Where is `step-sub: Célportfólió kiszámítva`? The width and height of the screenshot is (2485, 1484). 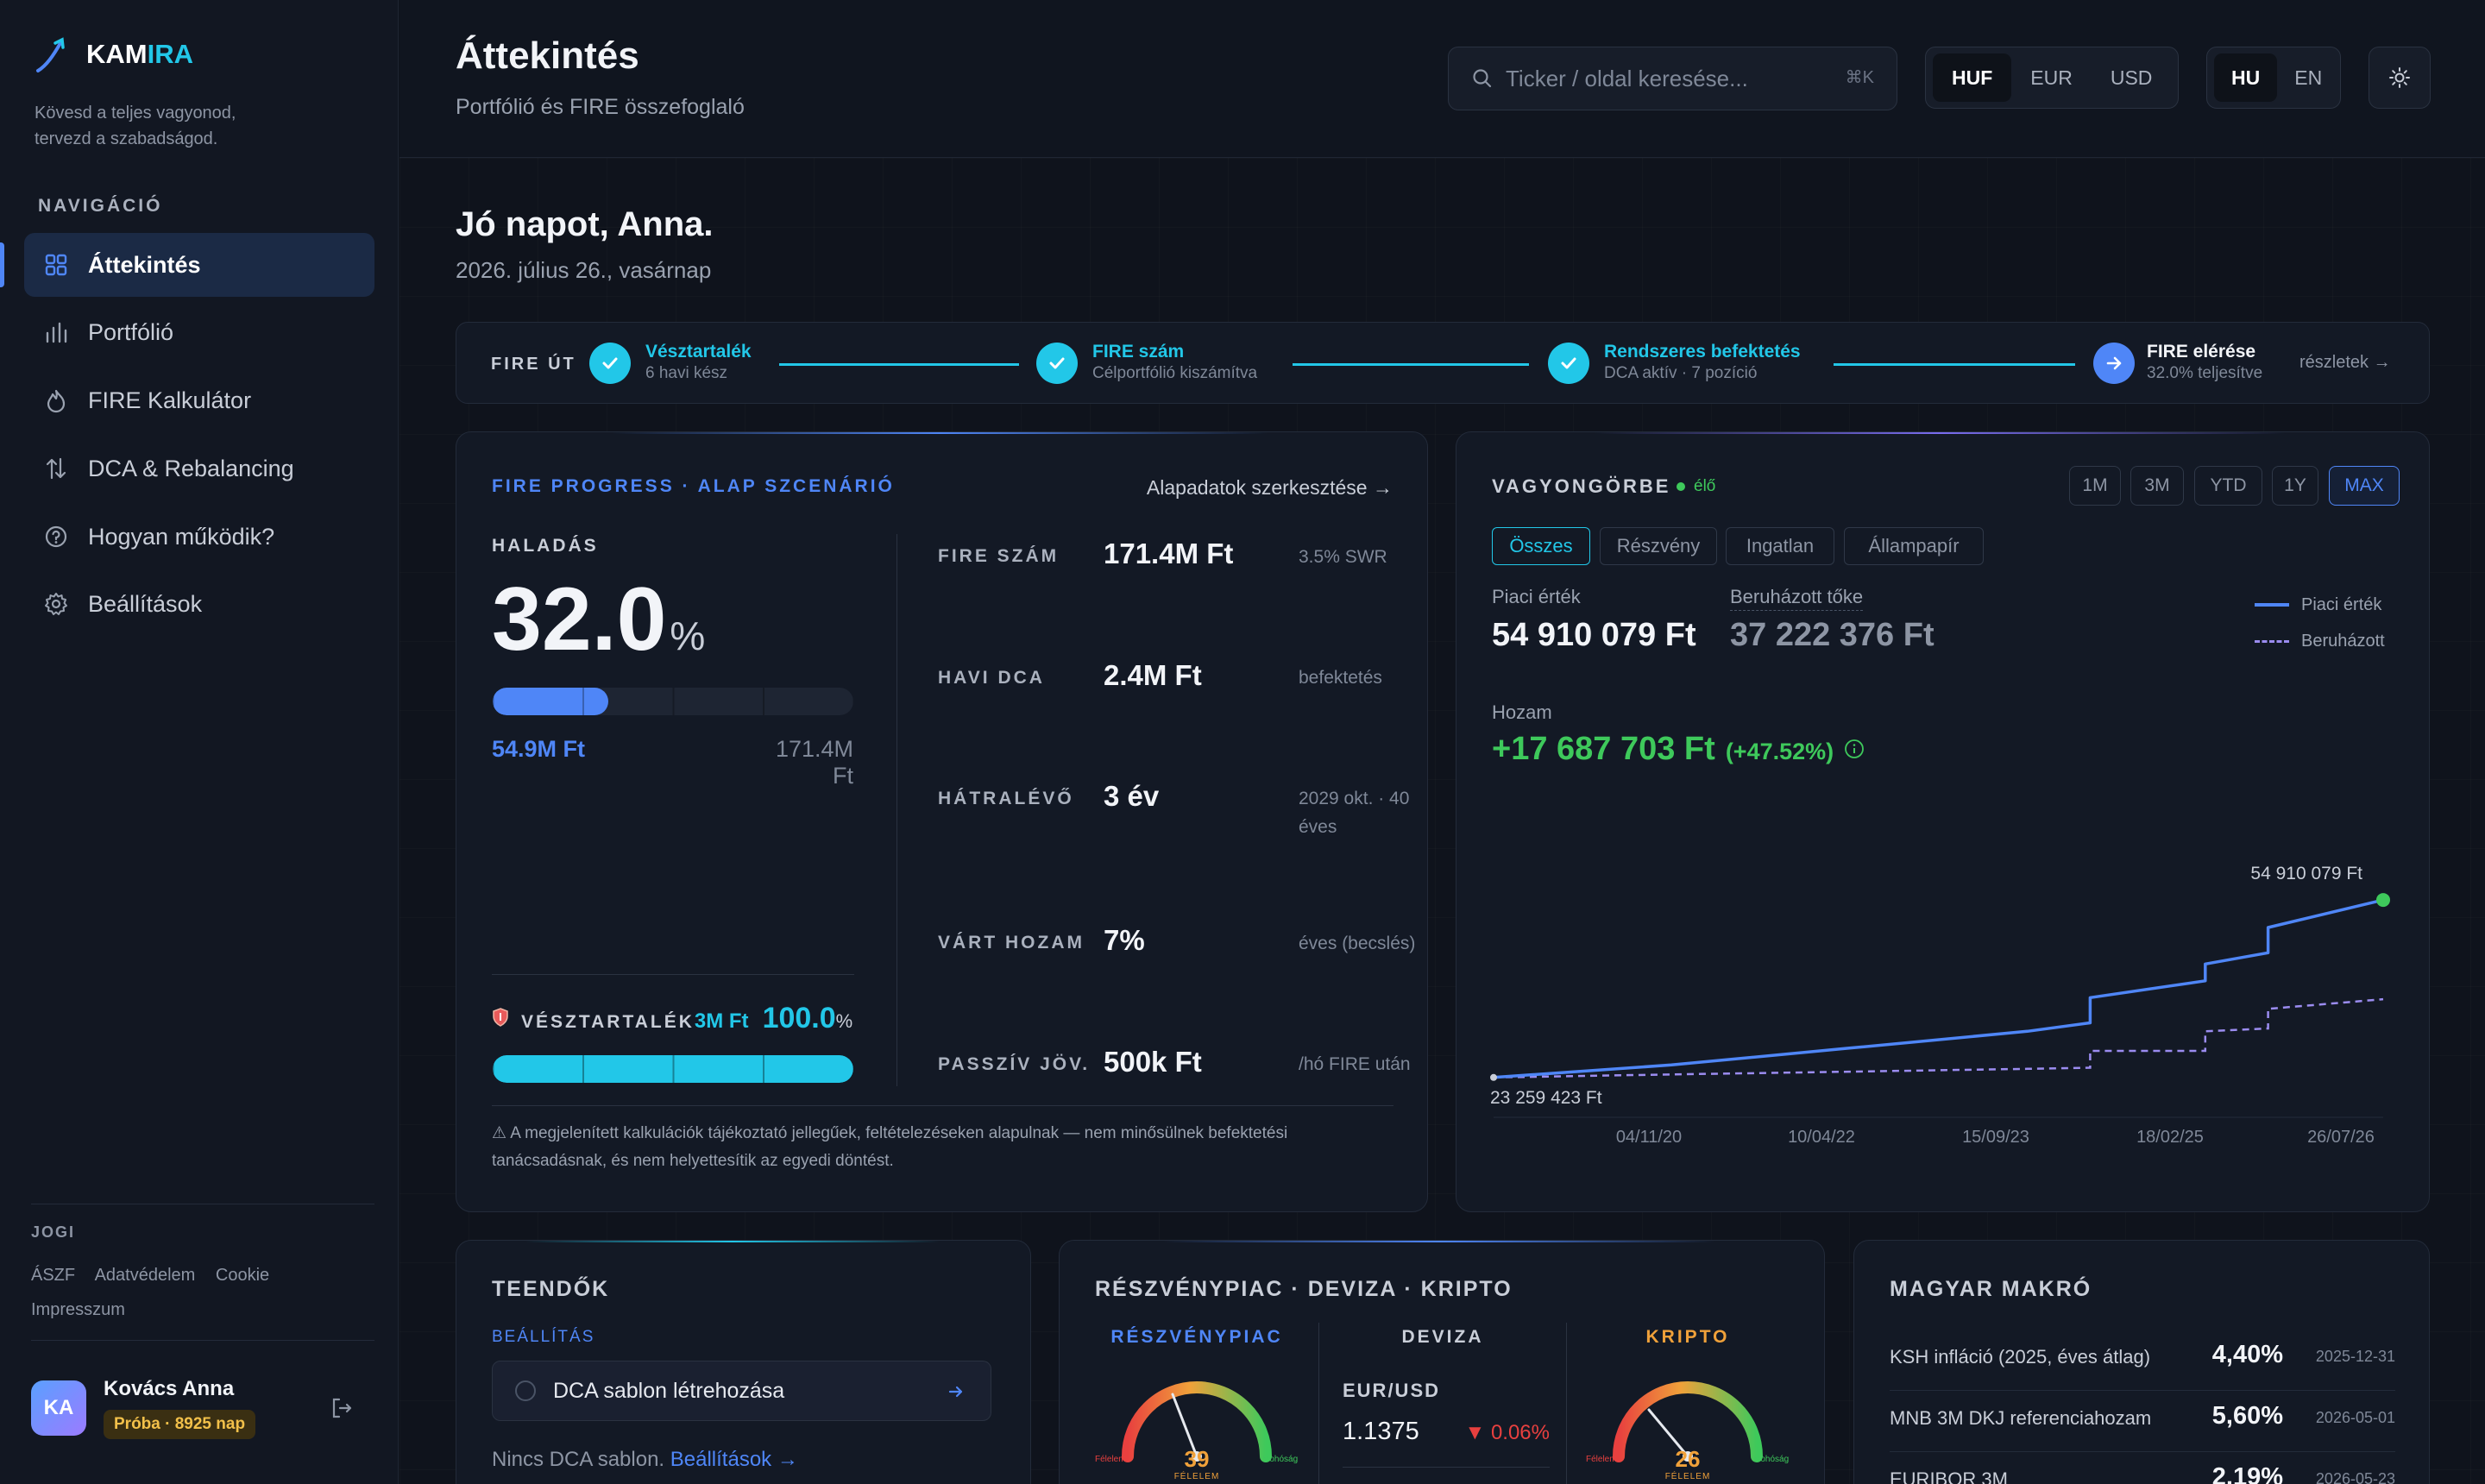
step-sub: Célportfólió kiszámítva is located at coordinates (1175, 373).